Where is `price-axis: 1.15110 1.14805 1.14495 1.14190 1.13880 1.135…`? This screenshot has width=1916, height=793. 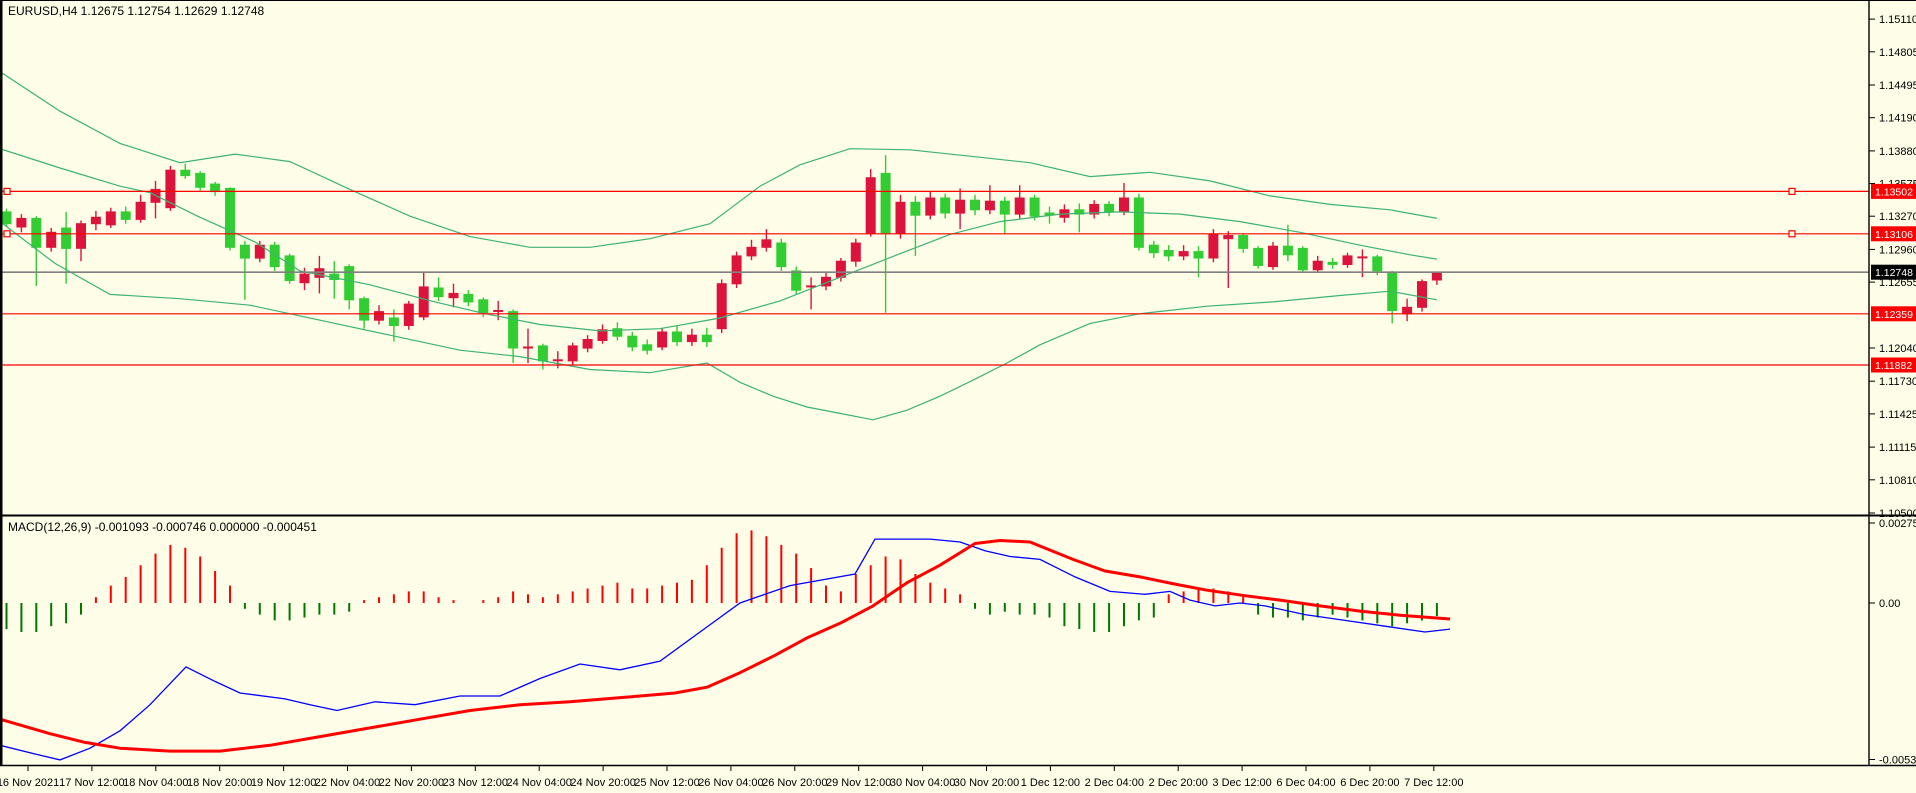
price-axis: 1.15110 1.14805 1.14495 1.14190 1.13880 1.135… is located at coordinates (1892, 390).